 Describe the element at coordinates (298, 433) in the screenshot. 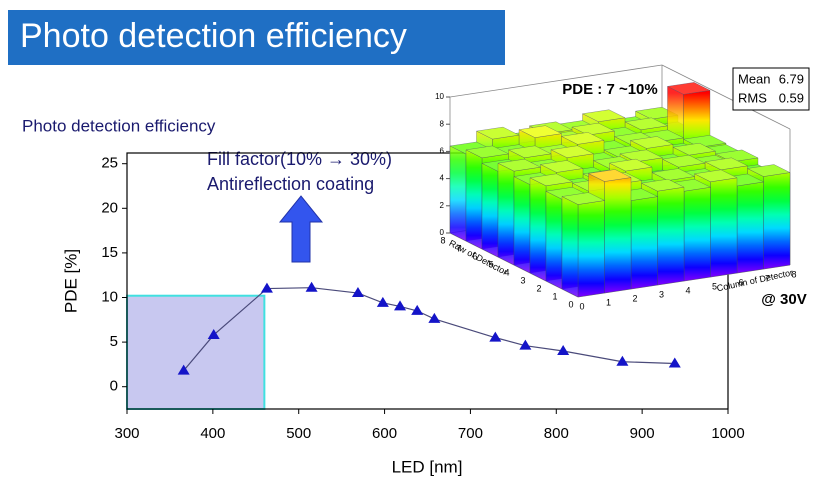

I see `x-tick-label: 500` at that location.